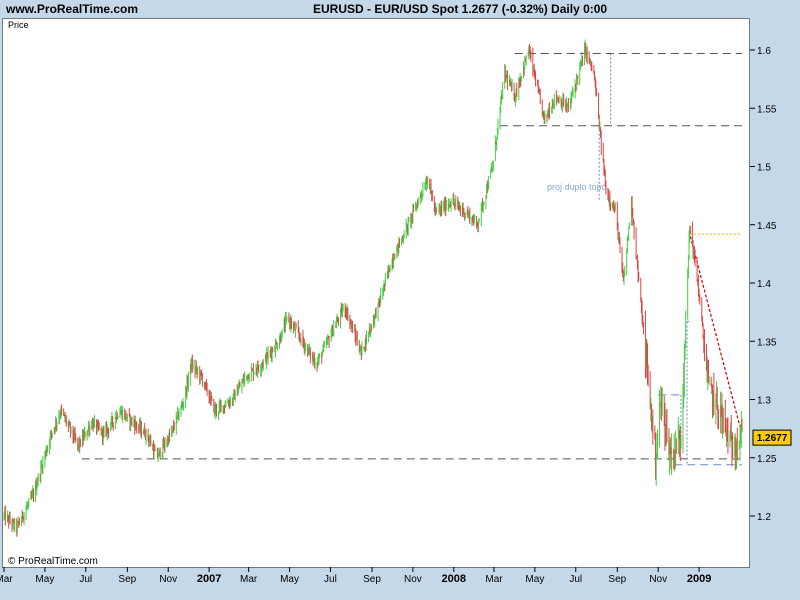  I want to click on trend-line, so click(716, 335).